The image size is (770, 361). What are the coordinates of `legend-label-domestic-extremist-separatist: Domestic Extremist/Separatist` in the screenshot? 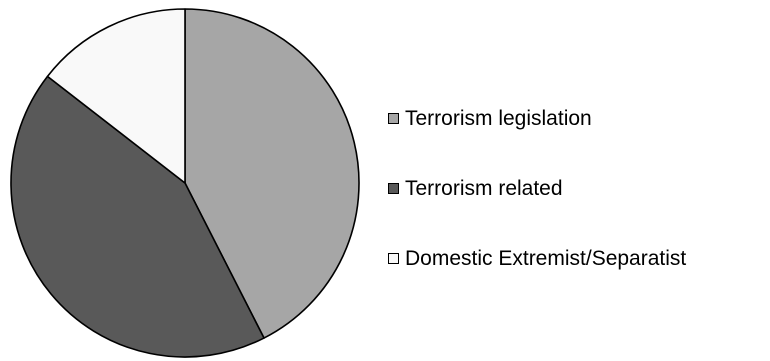 It's located at (546, 258).